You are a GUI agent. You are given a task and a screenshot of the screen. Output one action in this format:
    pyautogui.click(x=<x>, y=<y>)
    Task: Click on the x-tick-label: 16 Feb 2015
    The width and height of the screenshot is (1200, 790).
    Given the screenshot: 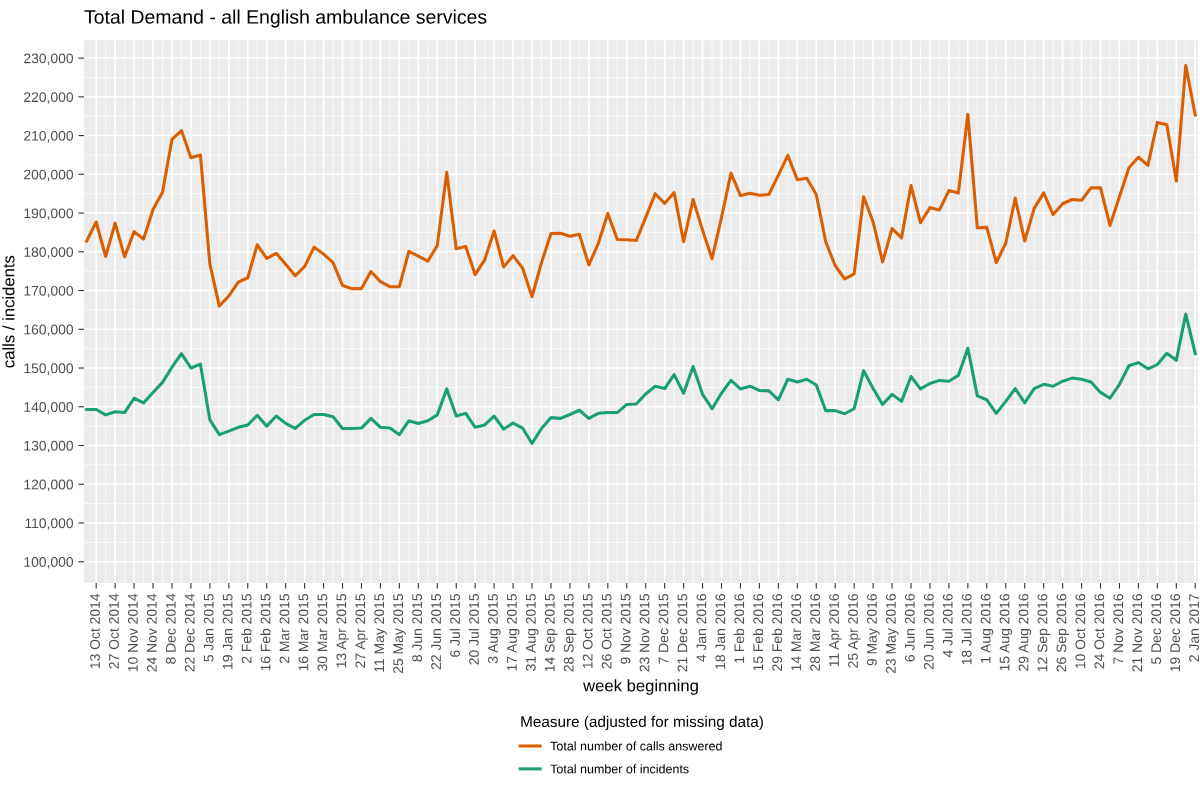 What is the action you would take?
    pyautogui.click(x=265, y=632)
    